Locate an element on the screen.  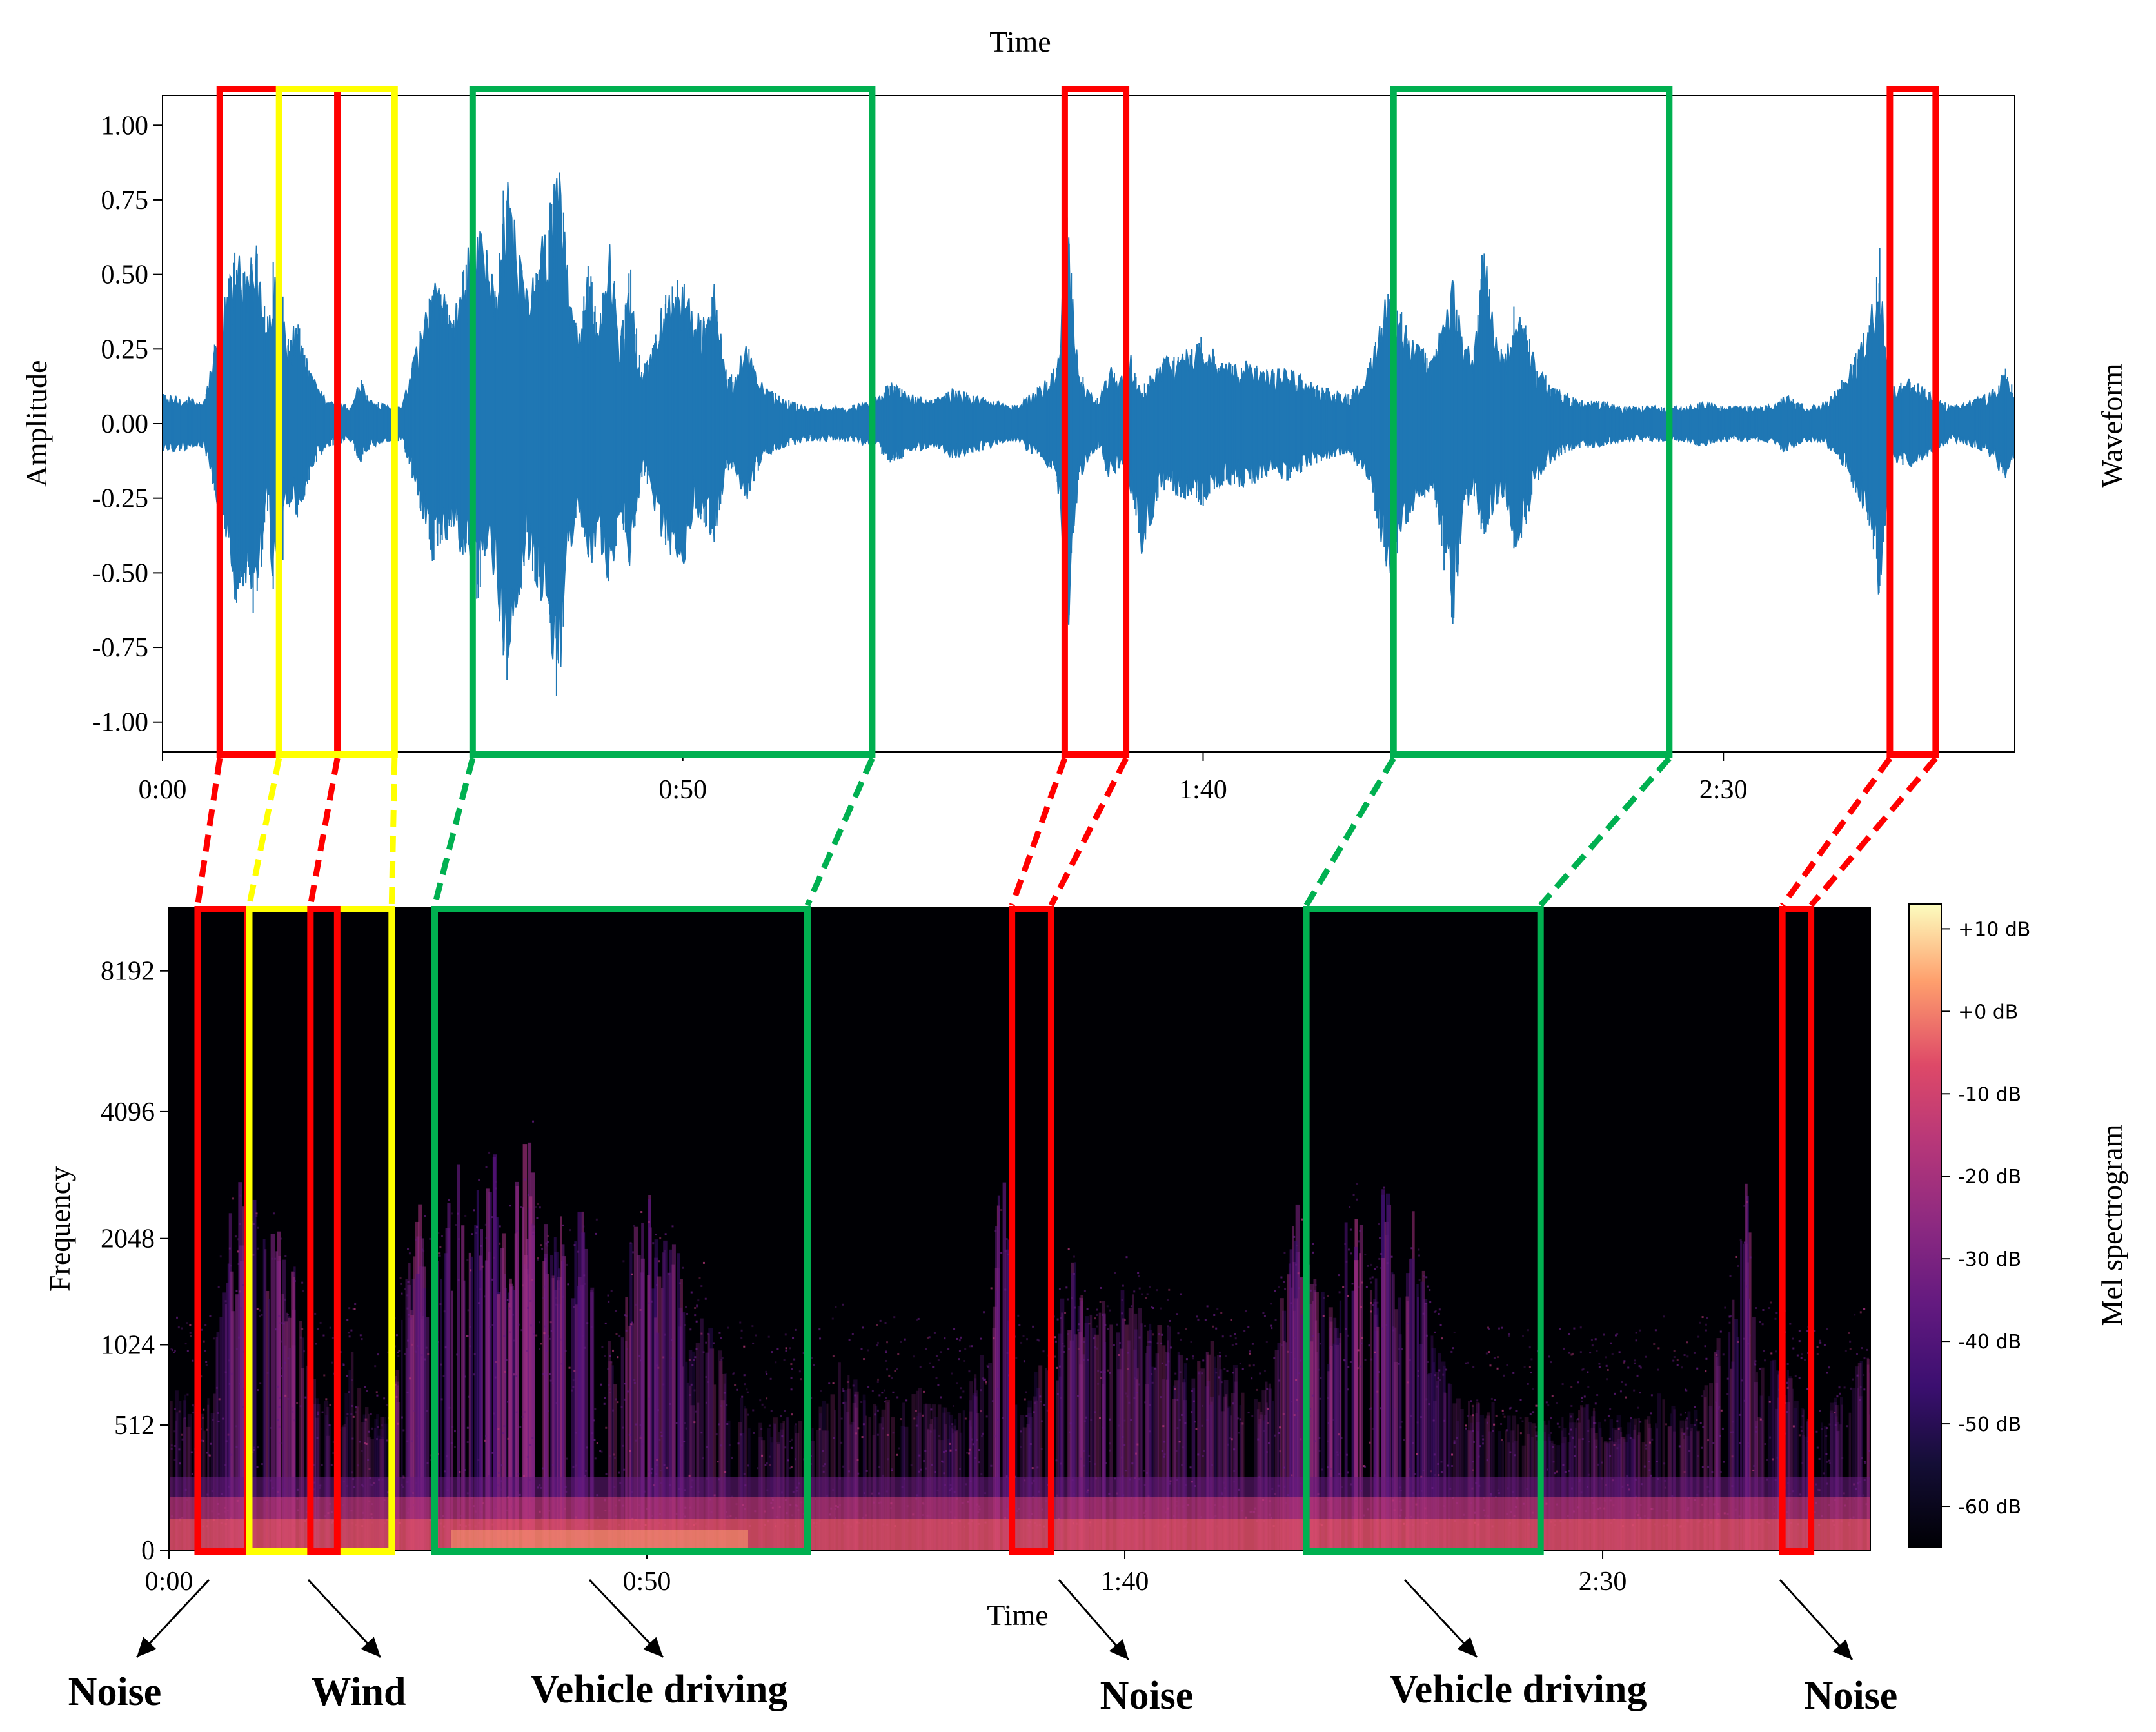
region-connector-line is located at coordinates (209, 832).